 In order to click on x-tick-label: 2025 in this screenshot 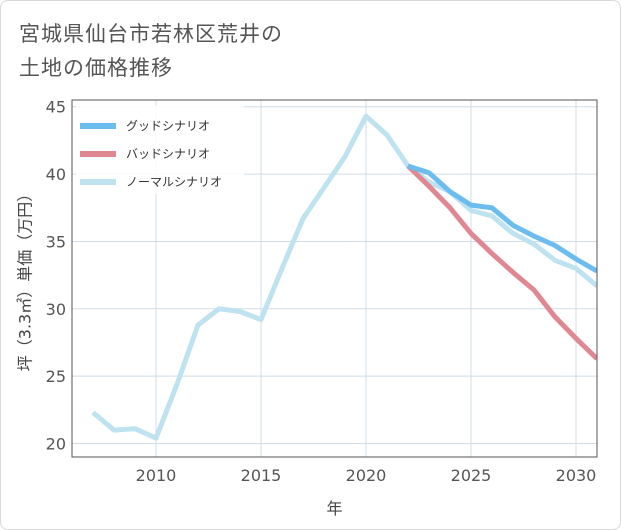, I will do `click(471, 475)`.